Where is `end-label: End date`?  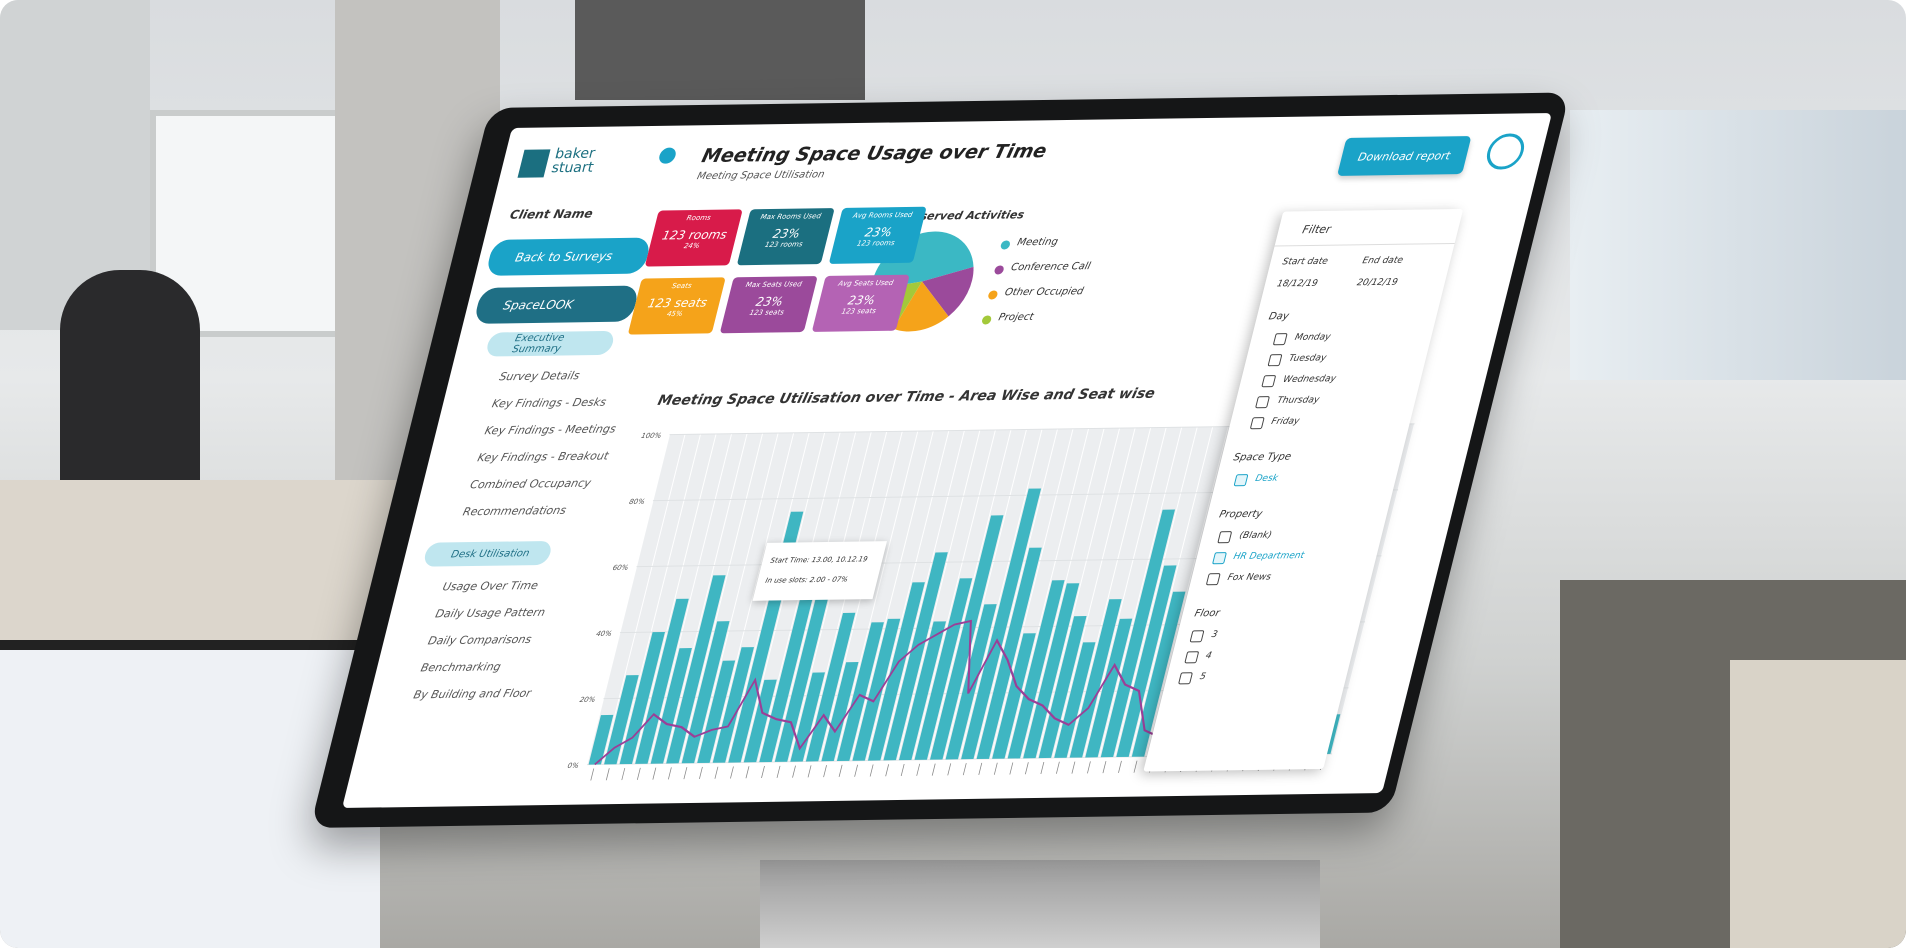 end-label: End date is located at coordinates (1383, 261).